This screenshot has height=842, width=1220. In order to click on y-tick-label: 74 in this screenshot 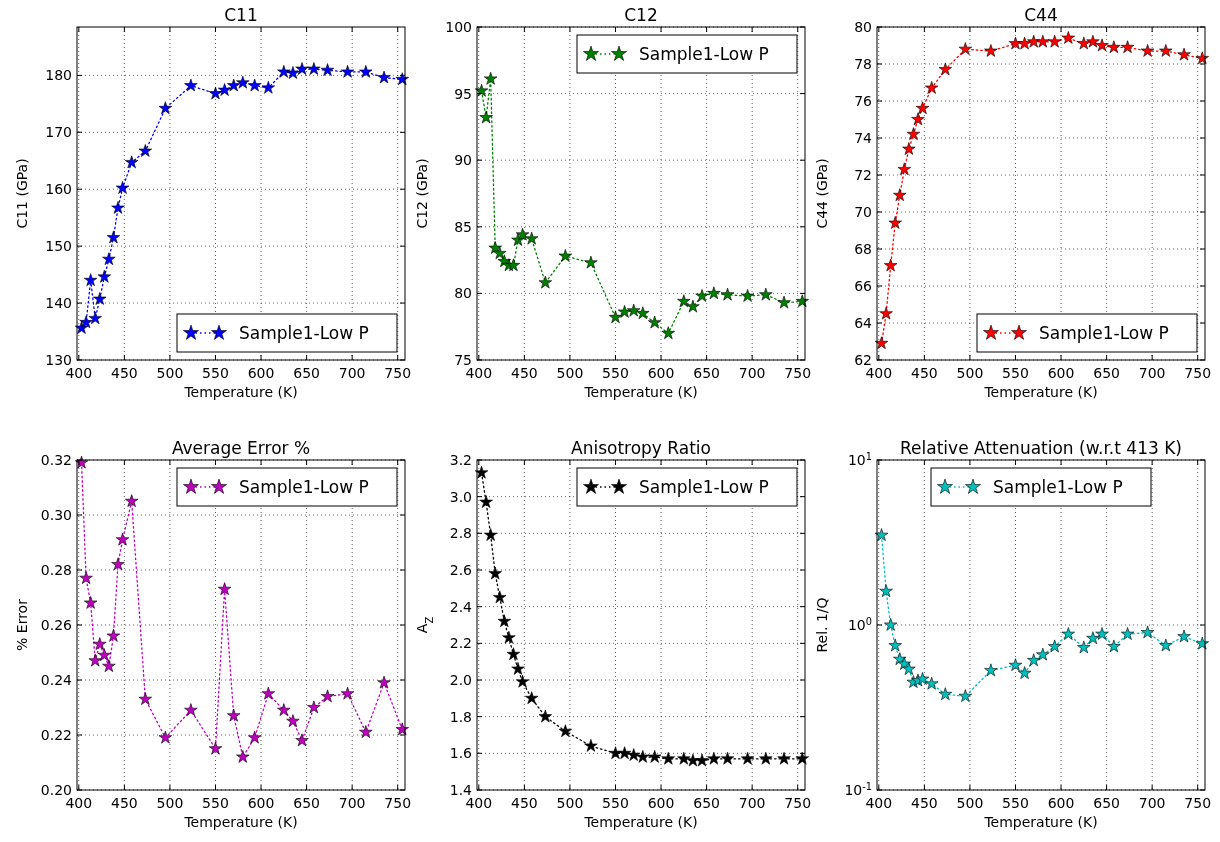, I will do `click(863, 138)`.